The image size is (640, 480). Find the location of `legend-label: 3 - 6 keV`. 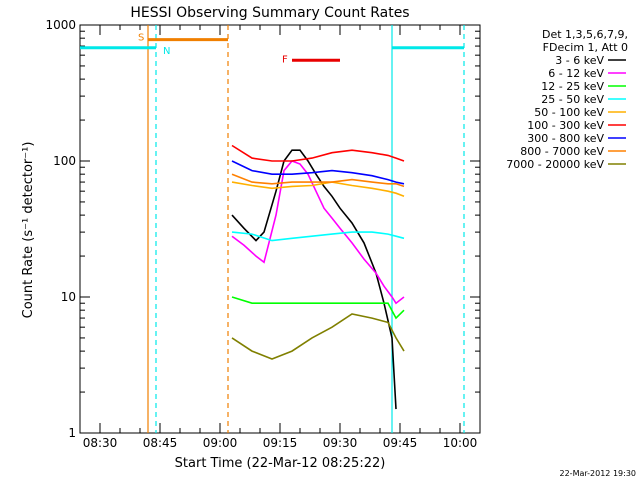

legend-label: 3 - 6 keV is located at coordinates (579, 60).